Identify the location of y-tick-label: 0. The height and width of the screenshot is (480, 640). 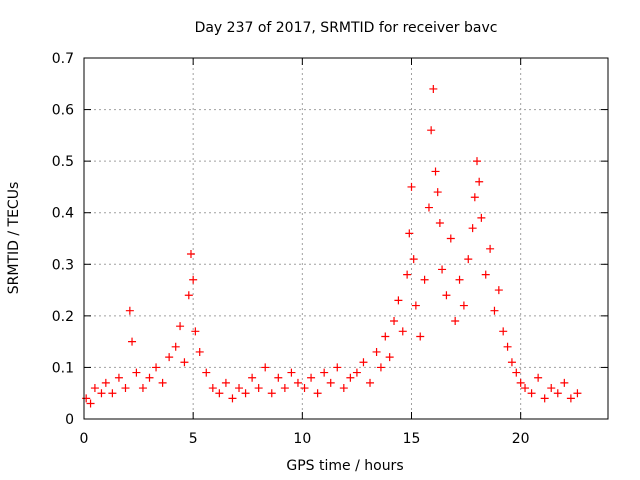
(69, 420).